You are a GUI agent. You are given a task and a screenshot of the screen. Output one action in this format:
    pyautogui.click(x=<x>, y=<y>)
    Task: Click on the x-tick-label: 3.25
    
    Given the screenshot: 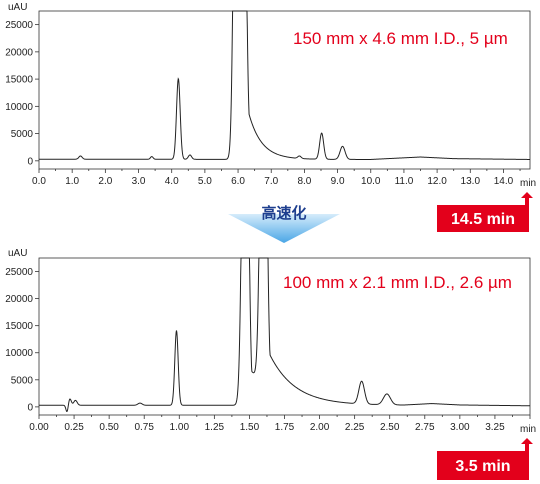 What is the action you would take?
    pyautogui.click(x=495, y=427)
    